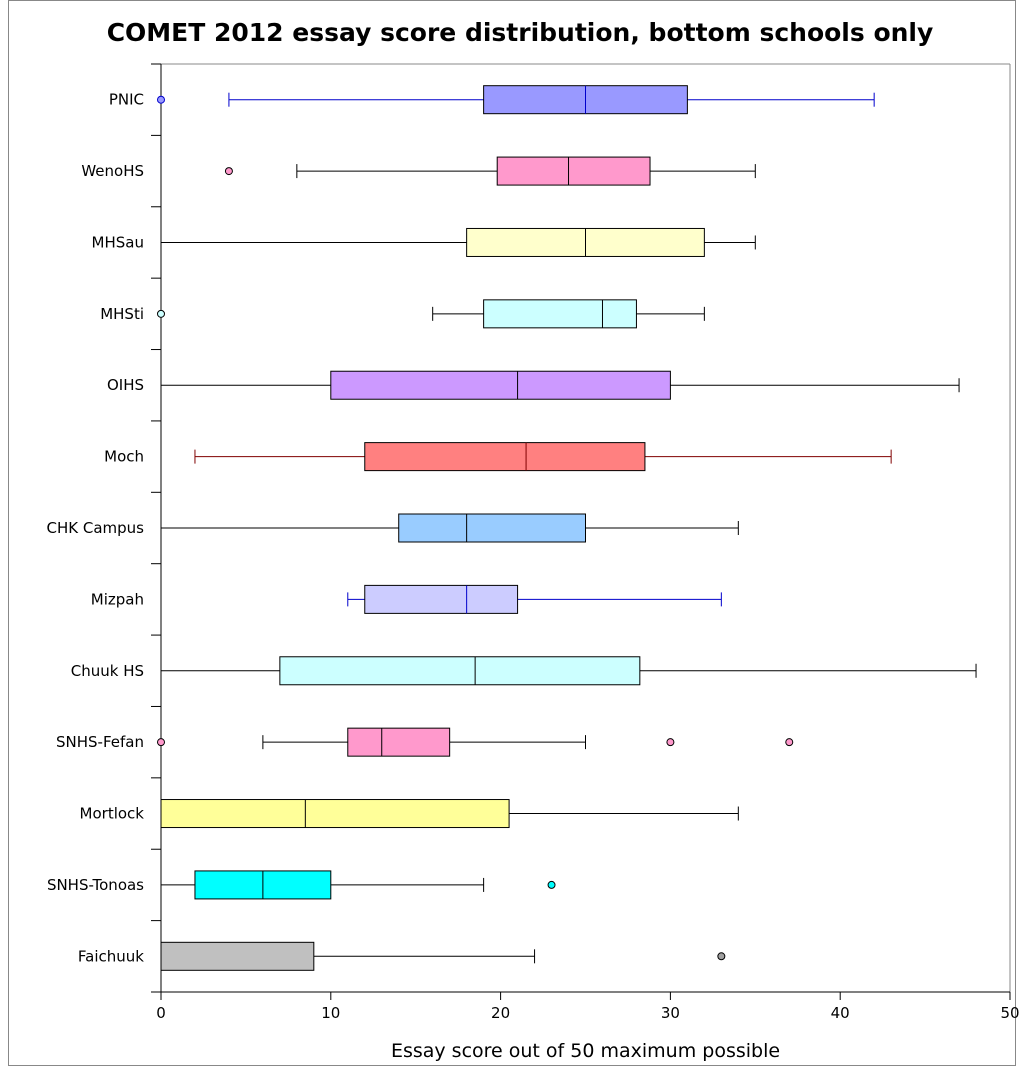  What do you see at coordinates (500, 1013) in the screenshot?
I see `x-tick-label: 20` at bounding box center [500, 1013].